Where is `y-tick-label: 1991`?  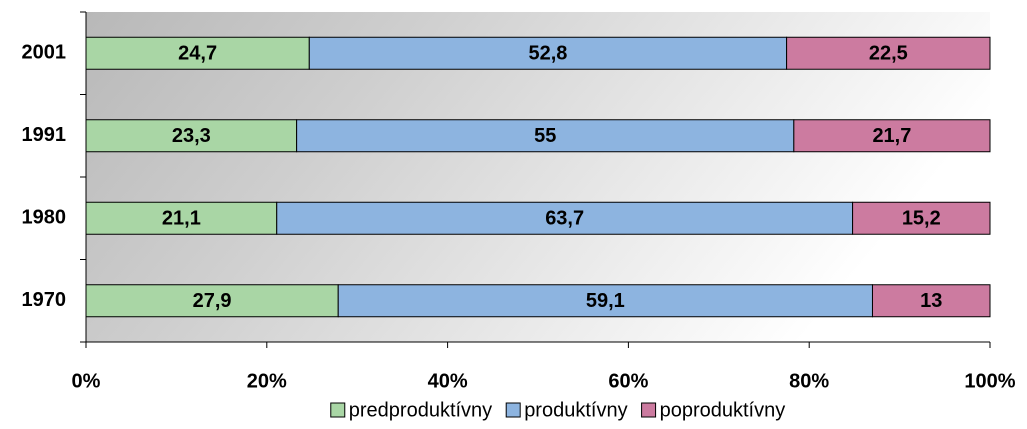
y-tick-label: 1991 is located at coordinates (44, 135).